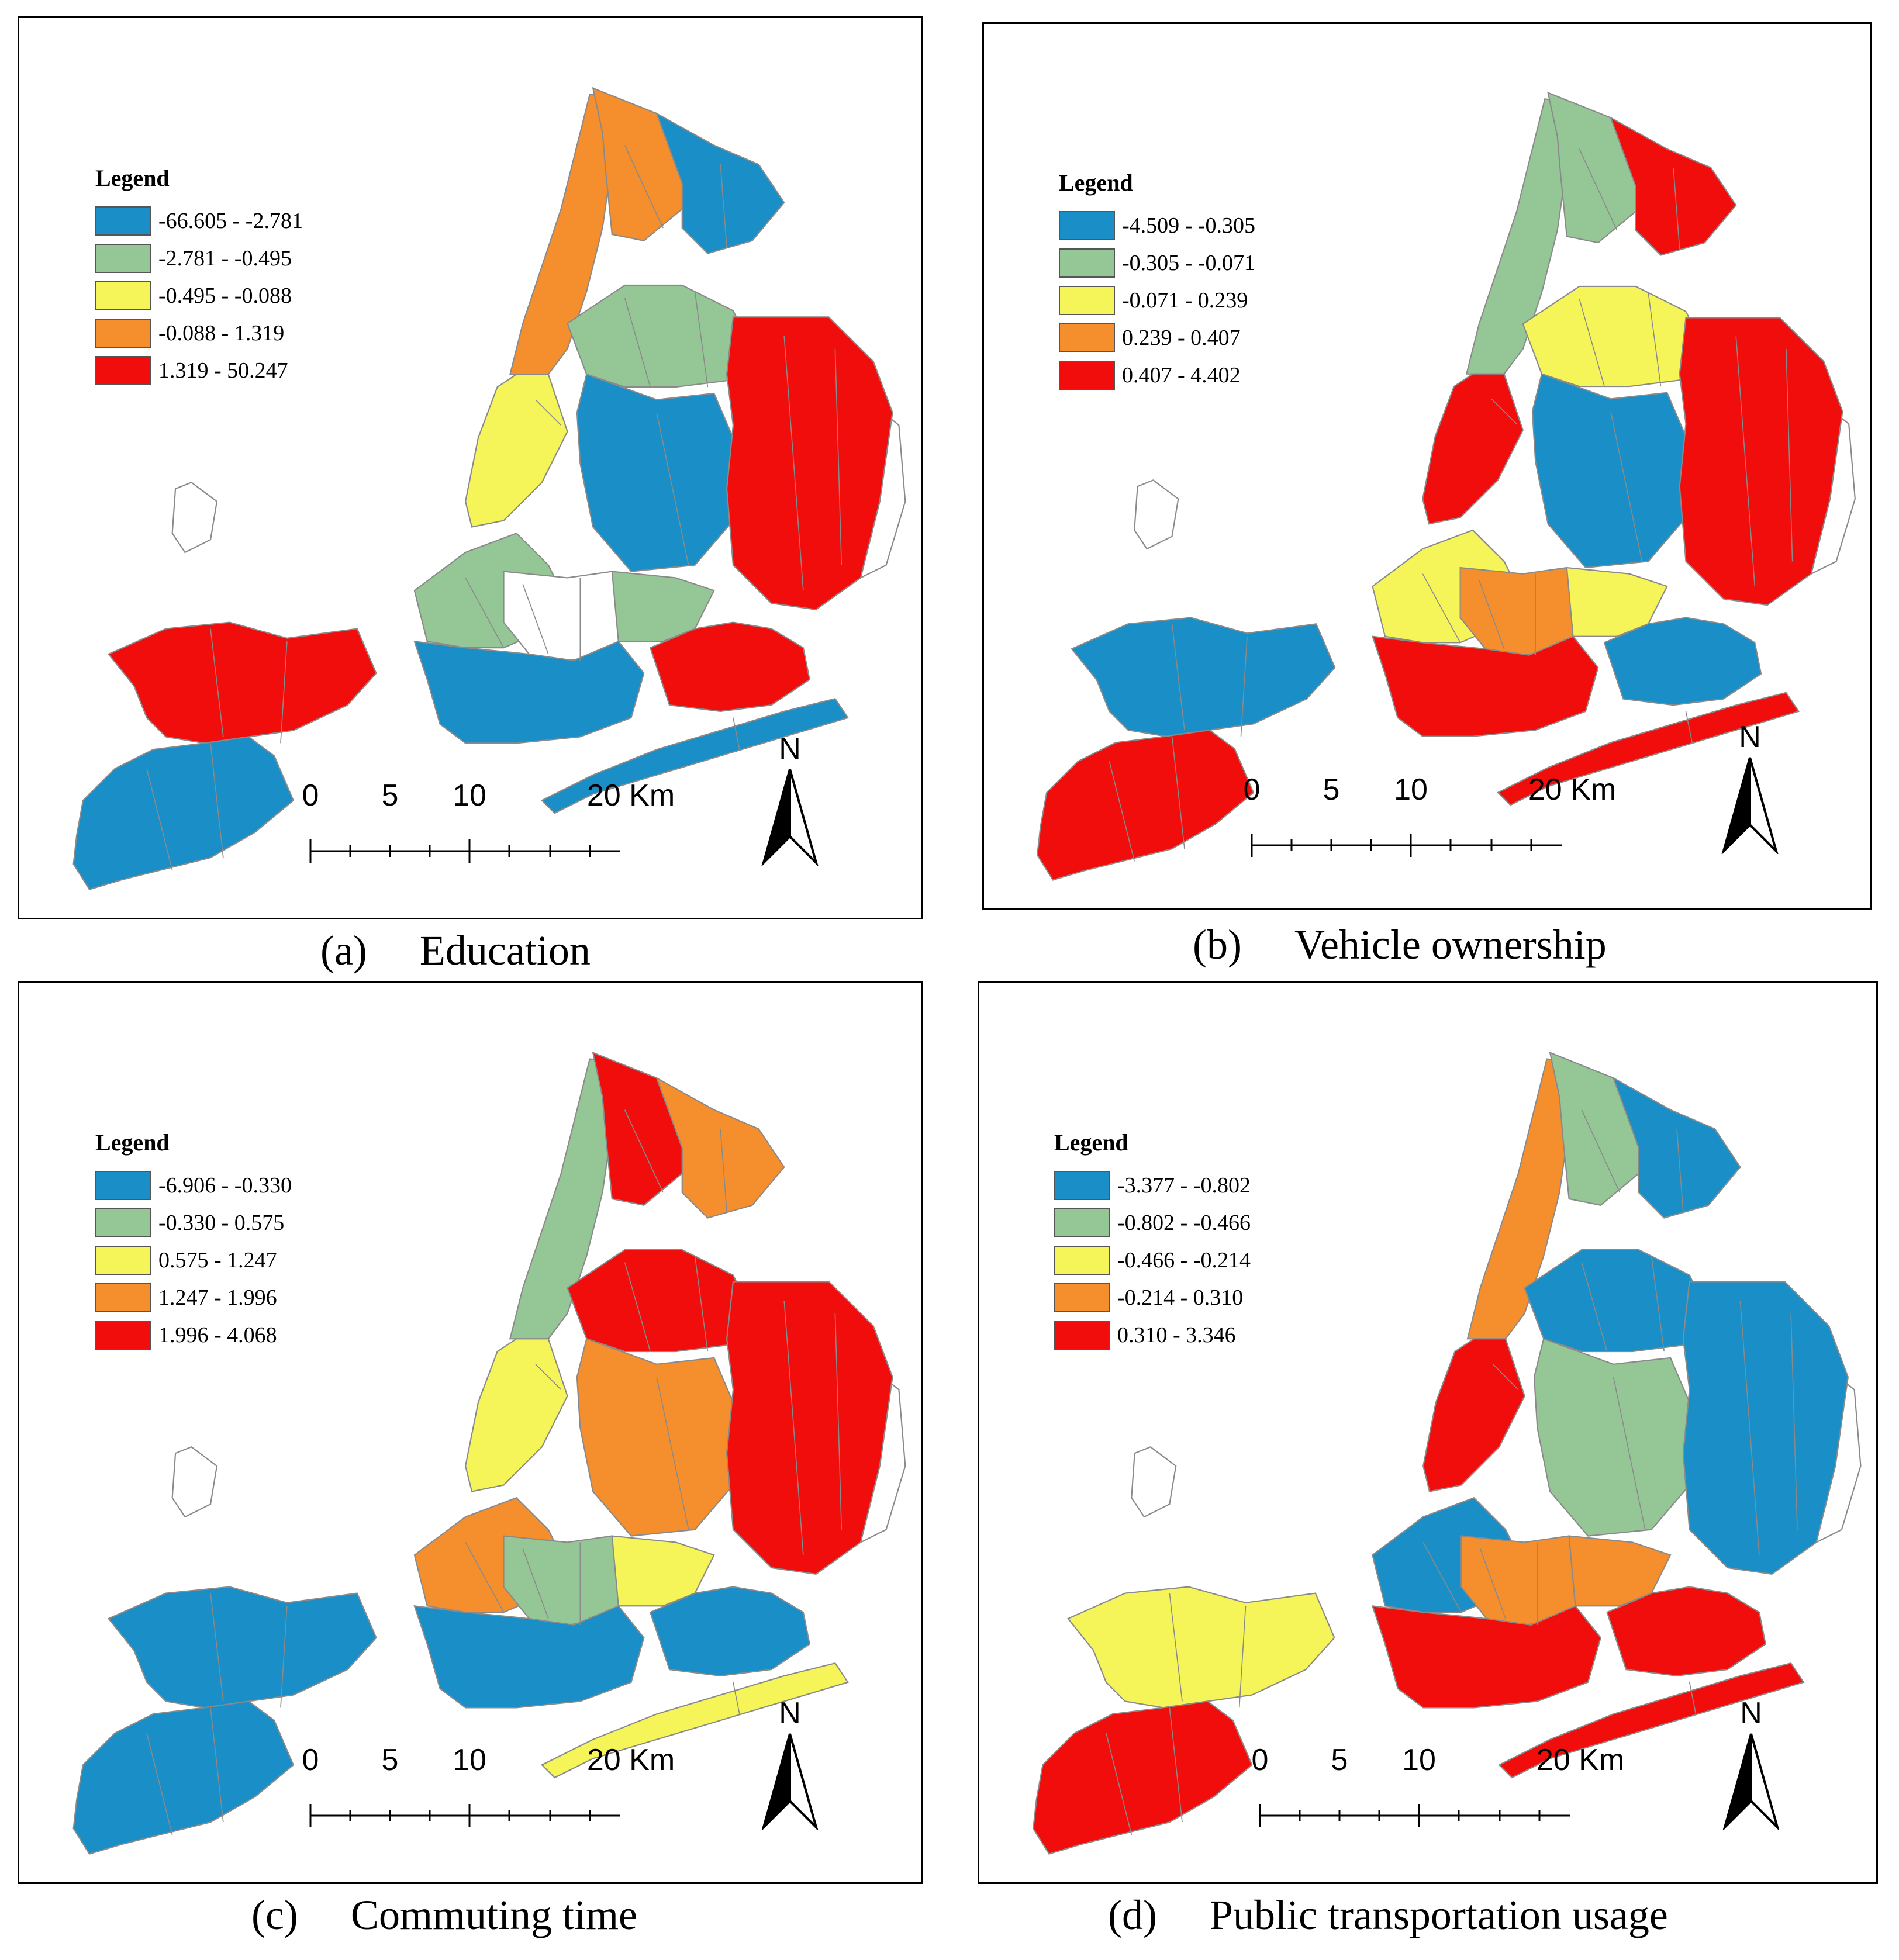 The width and height of the screenshot is (1899, 1960). What do you see at coordinates (1157, 375) in the screenshot?
I see `legend-item: 0.407 - 4.402` at bounding box center [1157, 375].